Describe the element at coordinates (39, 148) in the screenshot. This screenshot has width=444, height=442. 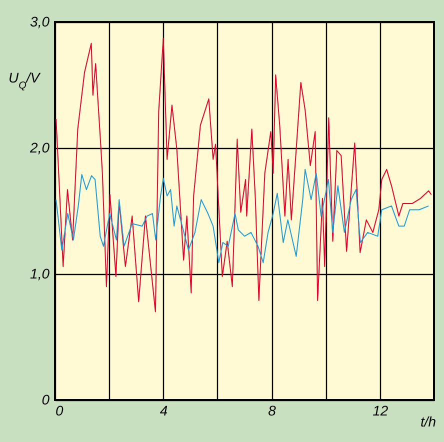
I see `y-tick-label: 2,0` at that location.